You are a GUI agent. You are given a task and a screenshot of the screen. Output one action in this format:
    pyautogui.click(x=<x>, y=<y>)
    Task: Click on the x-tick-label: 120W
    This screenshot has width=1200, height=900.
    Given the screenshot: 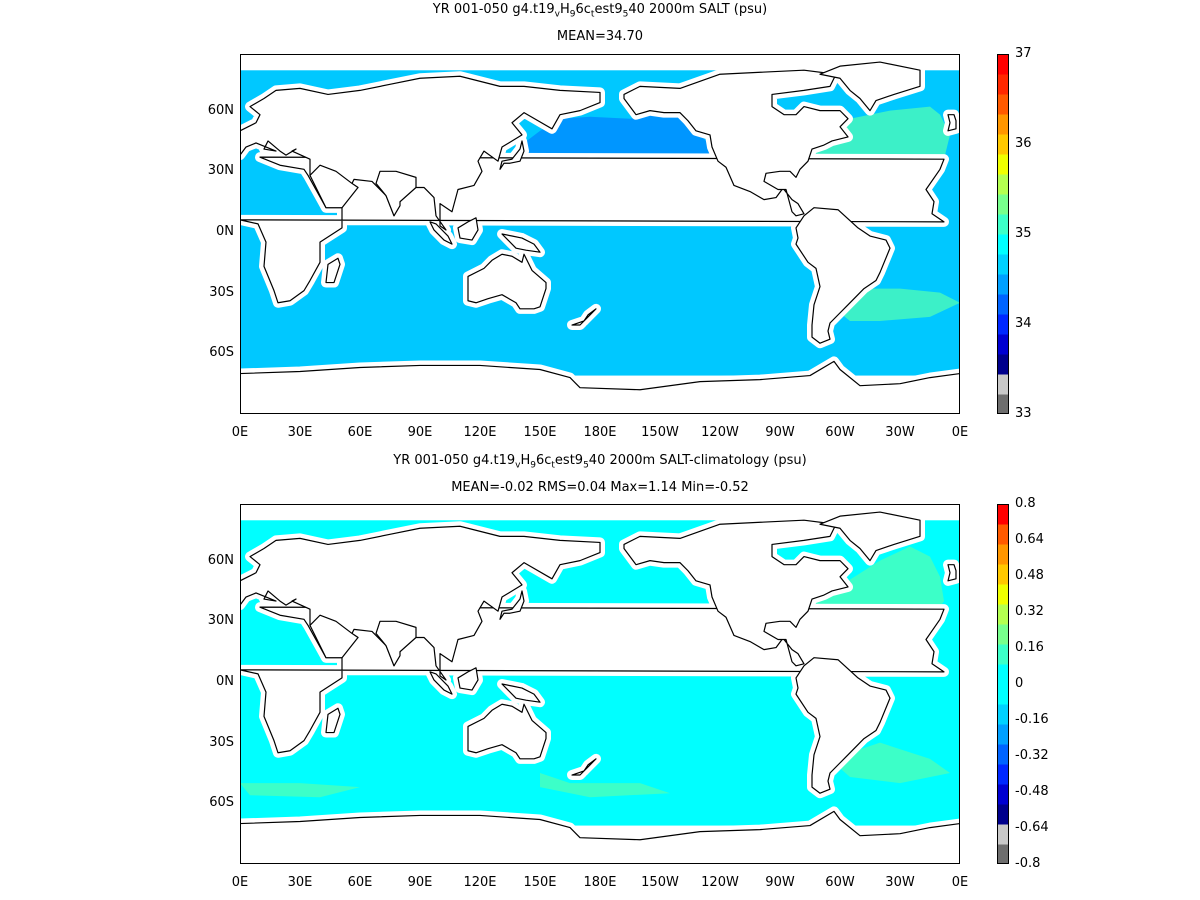 What is the action you would take?
    pyautogui.click(x=720, y=882)
    